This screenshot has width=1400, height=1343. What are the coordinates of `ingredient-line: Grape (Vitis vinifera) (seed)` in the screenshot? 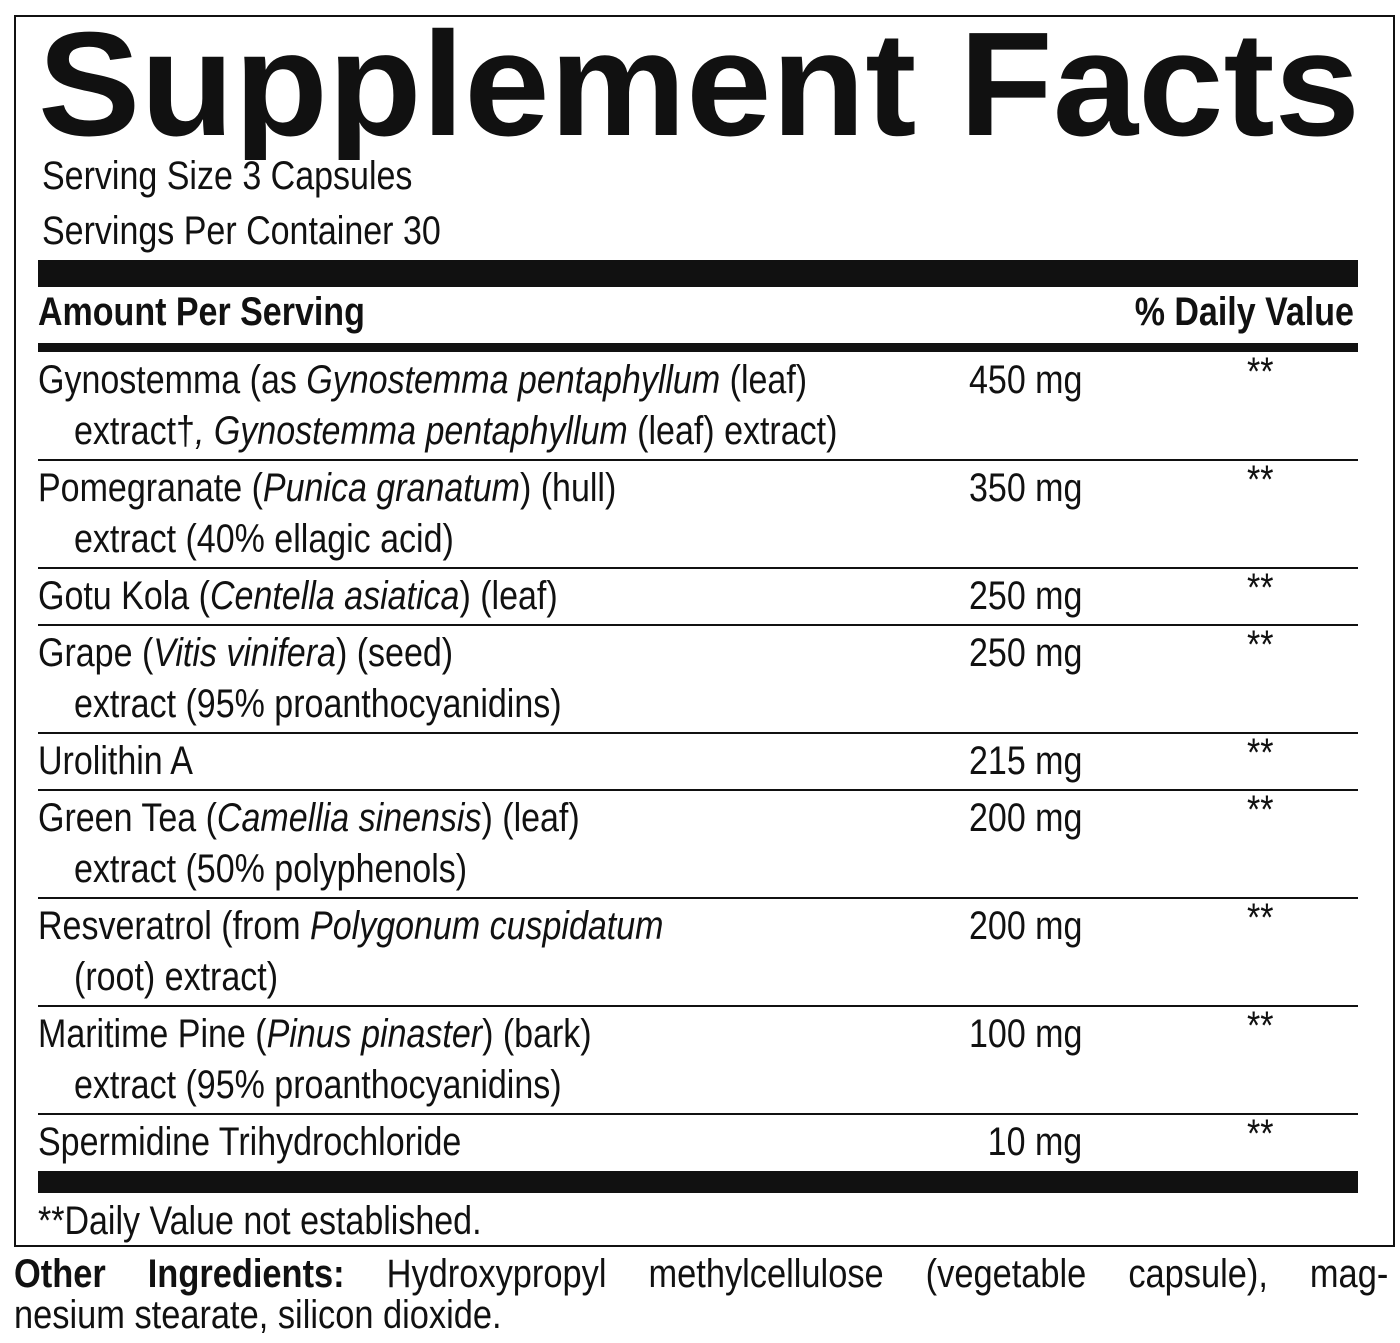 It's located at (245, 653).